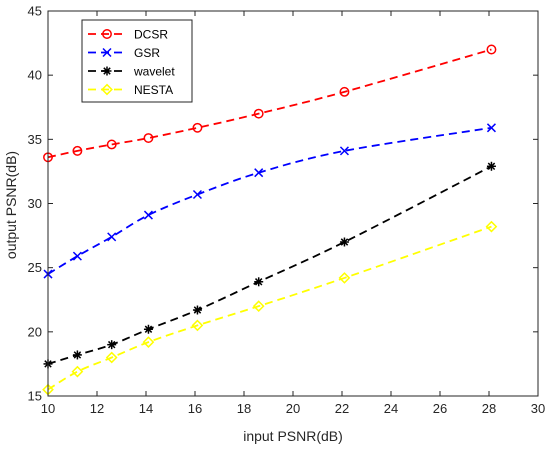 Image resolution: width=550 pixels, height=449 pixels. What do you see at coordinates (154, 71) in the screenshot?
I see `legend-label-wavelet: wavelet` at bounding box center [154, 71].